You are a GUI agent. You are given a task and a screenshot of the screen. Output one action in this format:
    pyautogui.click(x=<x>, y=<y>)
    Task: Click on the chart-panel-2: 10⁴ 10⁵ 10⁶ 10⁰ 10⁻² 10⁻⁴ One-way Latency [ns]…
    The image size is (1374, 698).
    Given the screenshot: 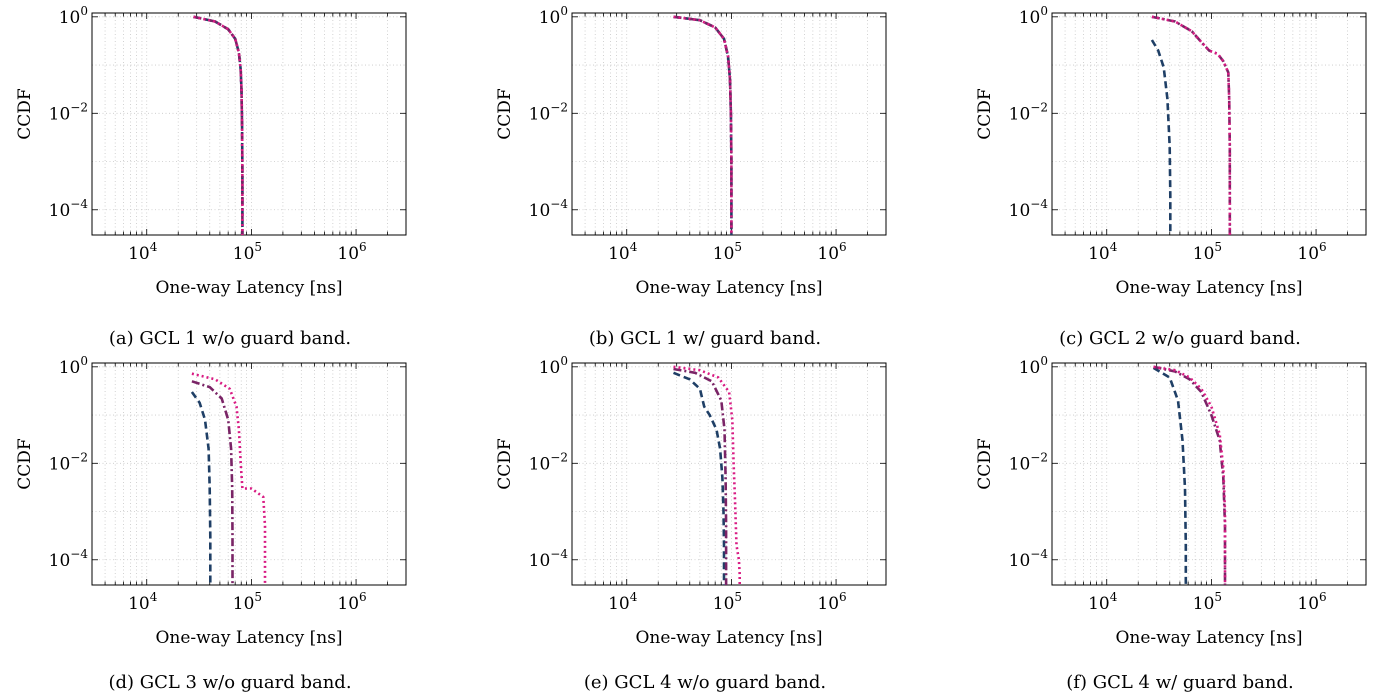 What is the action you would take?
    pyautogui.click(x=691, y=176)
    